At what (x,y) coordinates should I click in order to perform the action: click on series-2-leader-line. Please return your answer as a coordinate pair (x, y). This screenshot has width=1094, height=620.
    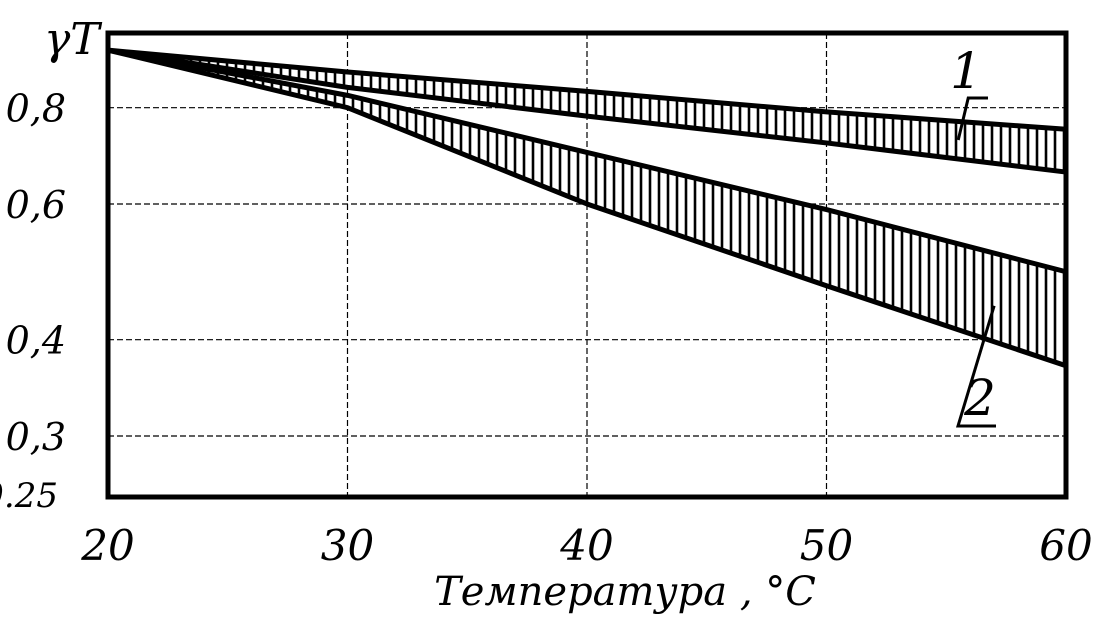
    Looking at the image, I should click on (975, 366).